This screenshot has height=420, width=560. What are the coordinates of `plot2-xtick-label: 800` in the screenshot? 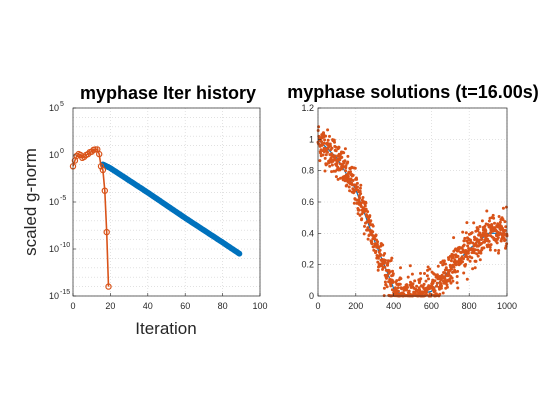 It's located at (469, 306).